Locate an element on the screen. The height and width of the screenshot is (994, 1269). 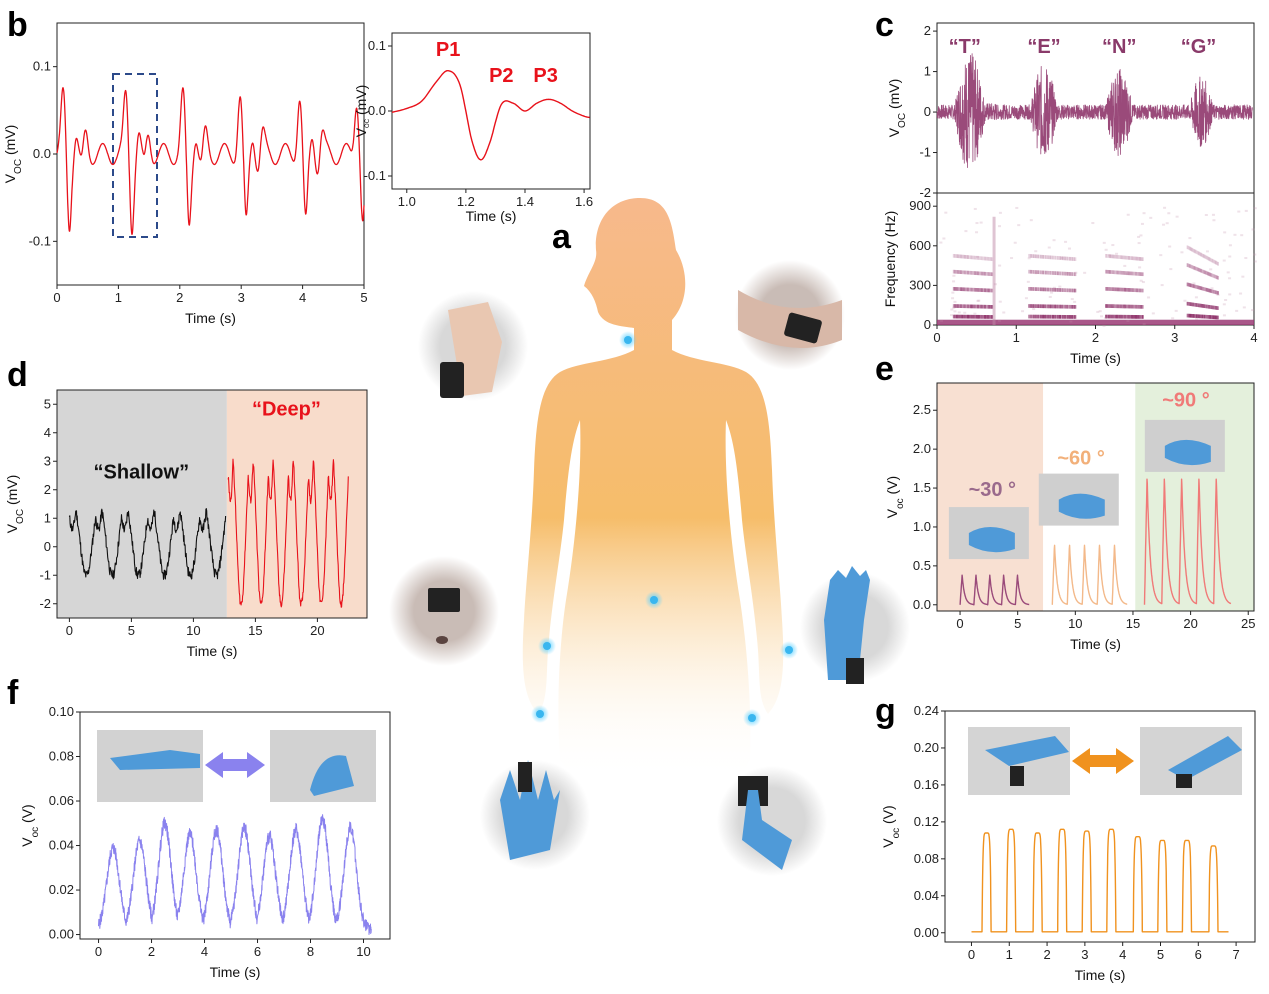
y-tick-label: 0.08 is located at coordinates (926, 858).